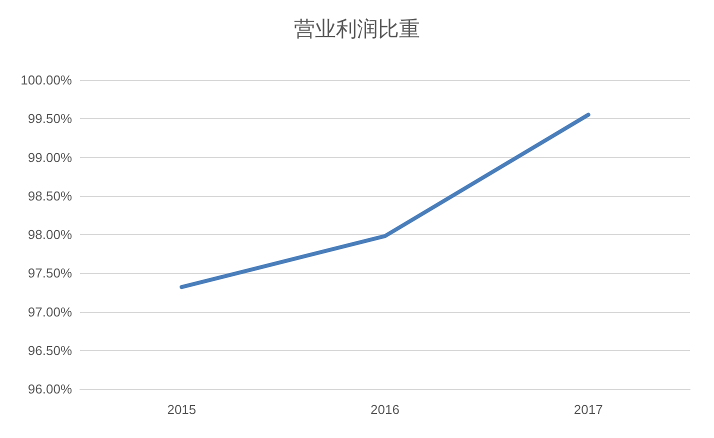  I want to click on y-tick-label: 100.00%, so click(46, 80).